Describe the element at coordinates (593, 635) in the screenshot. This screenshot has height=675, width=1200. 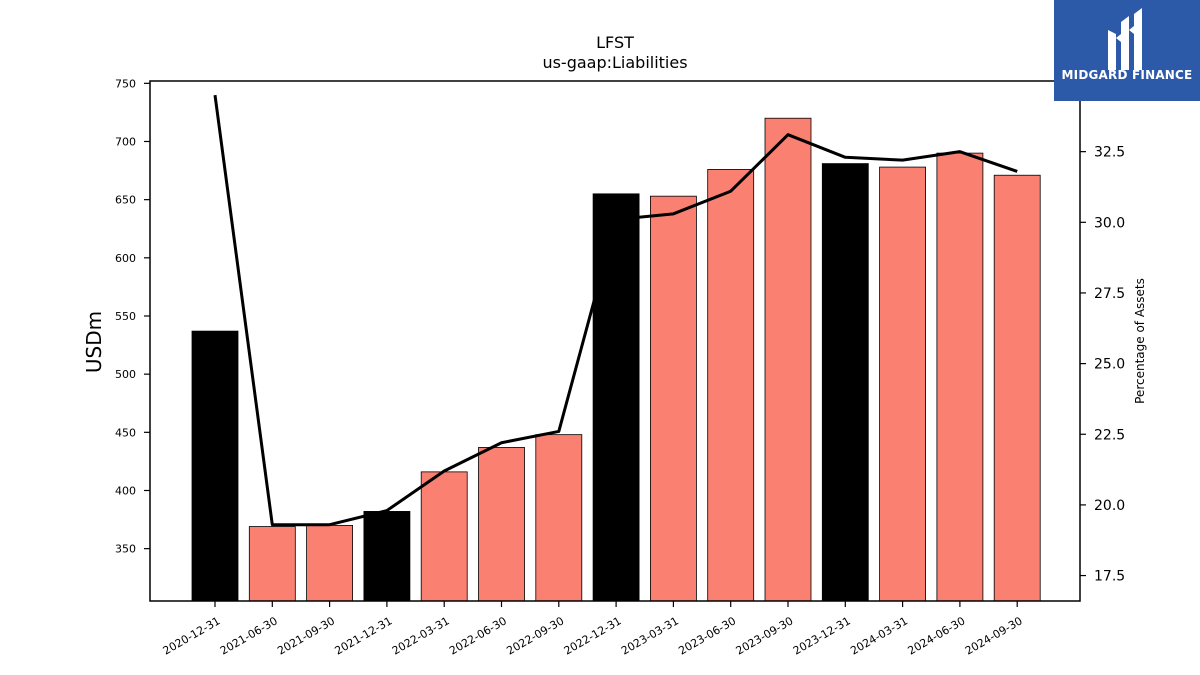
I see `x-tick-label: 2022-12-31` at that location.